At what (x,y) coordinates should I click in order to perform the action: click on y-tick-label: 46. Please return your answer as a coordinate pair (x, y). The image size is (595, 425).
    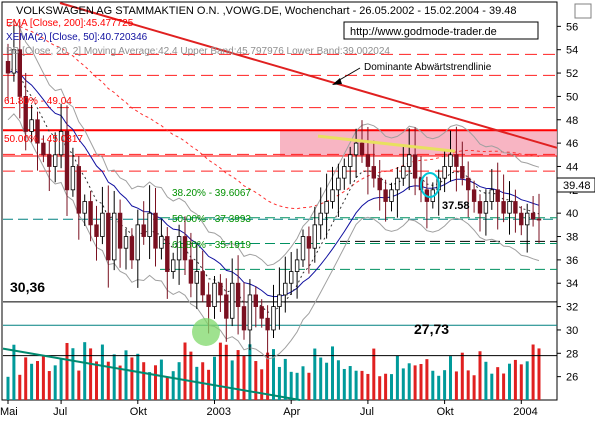
    Looking at the image, I should click on (572, 144).